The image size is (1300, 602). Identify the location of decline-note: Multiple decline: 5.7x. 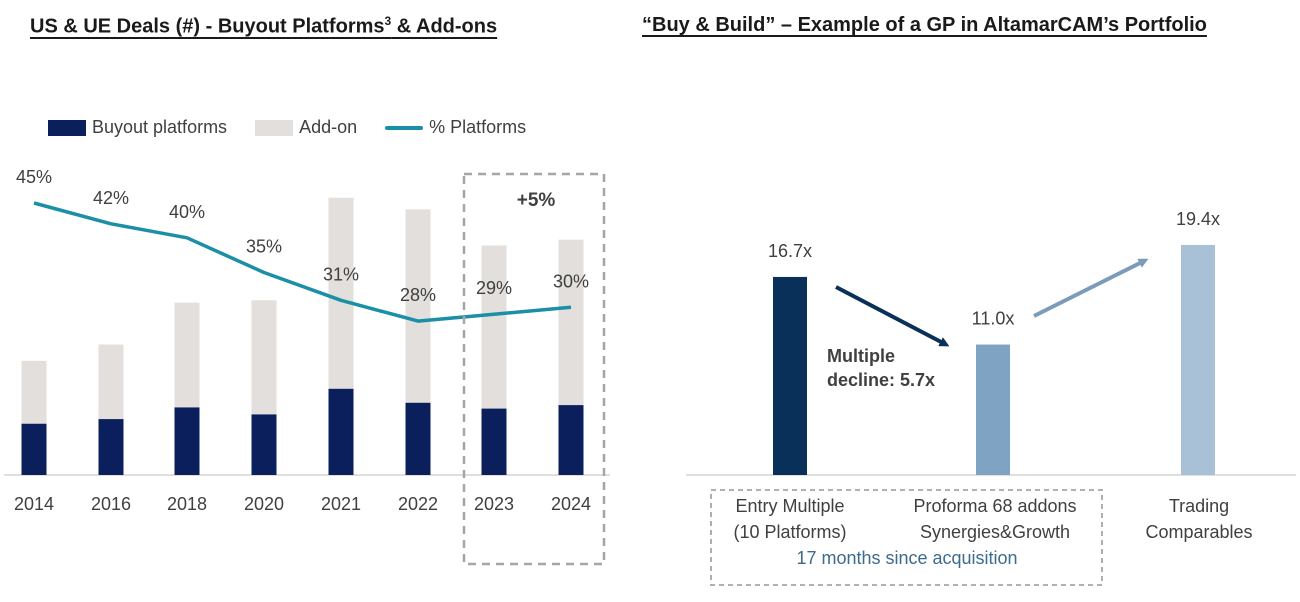
(881, 368).